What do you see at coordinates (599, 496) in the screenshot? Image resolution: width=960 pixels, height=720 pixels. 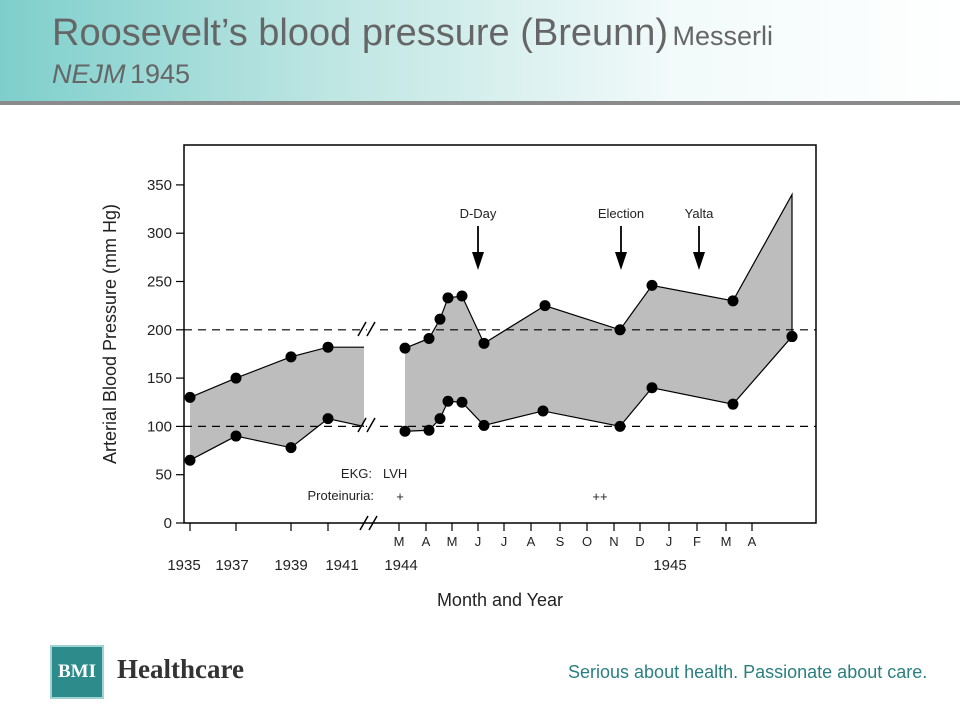 I see `proteinuria-value-2: ++` at bounding box center [599, 496].